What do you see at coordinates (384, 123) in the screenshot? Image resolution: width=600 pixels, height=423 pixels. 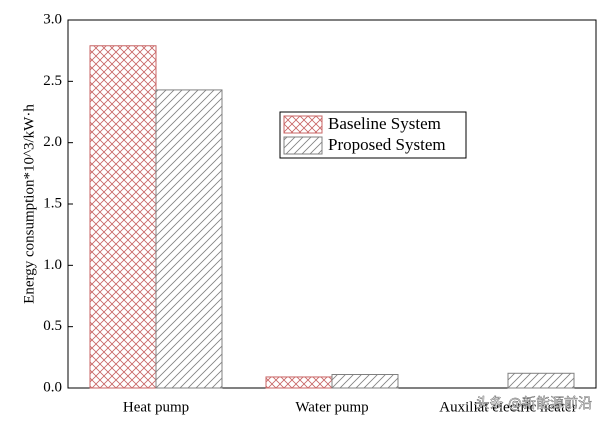 I see `legend-label: Baseline System` at bounding box center [384, 123].